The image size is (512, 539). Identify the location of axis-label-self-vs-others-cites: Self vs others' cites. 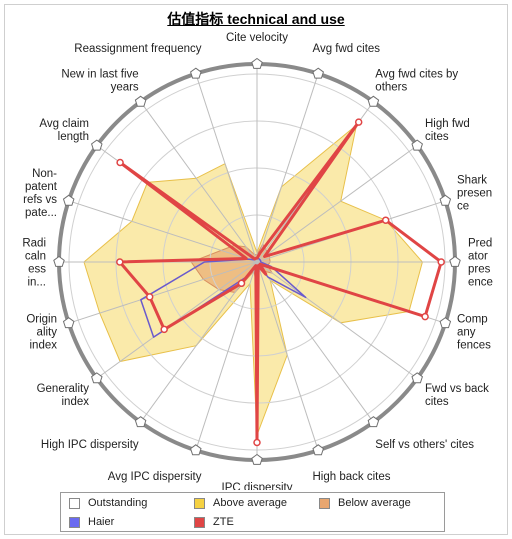
(424, 445).